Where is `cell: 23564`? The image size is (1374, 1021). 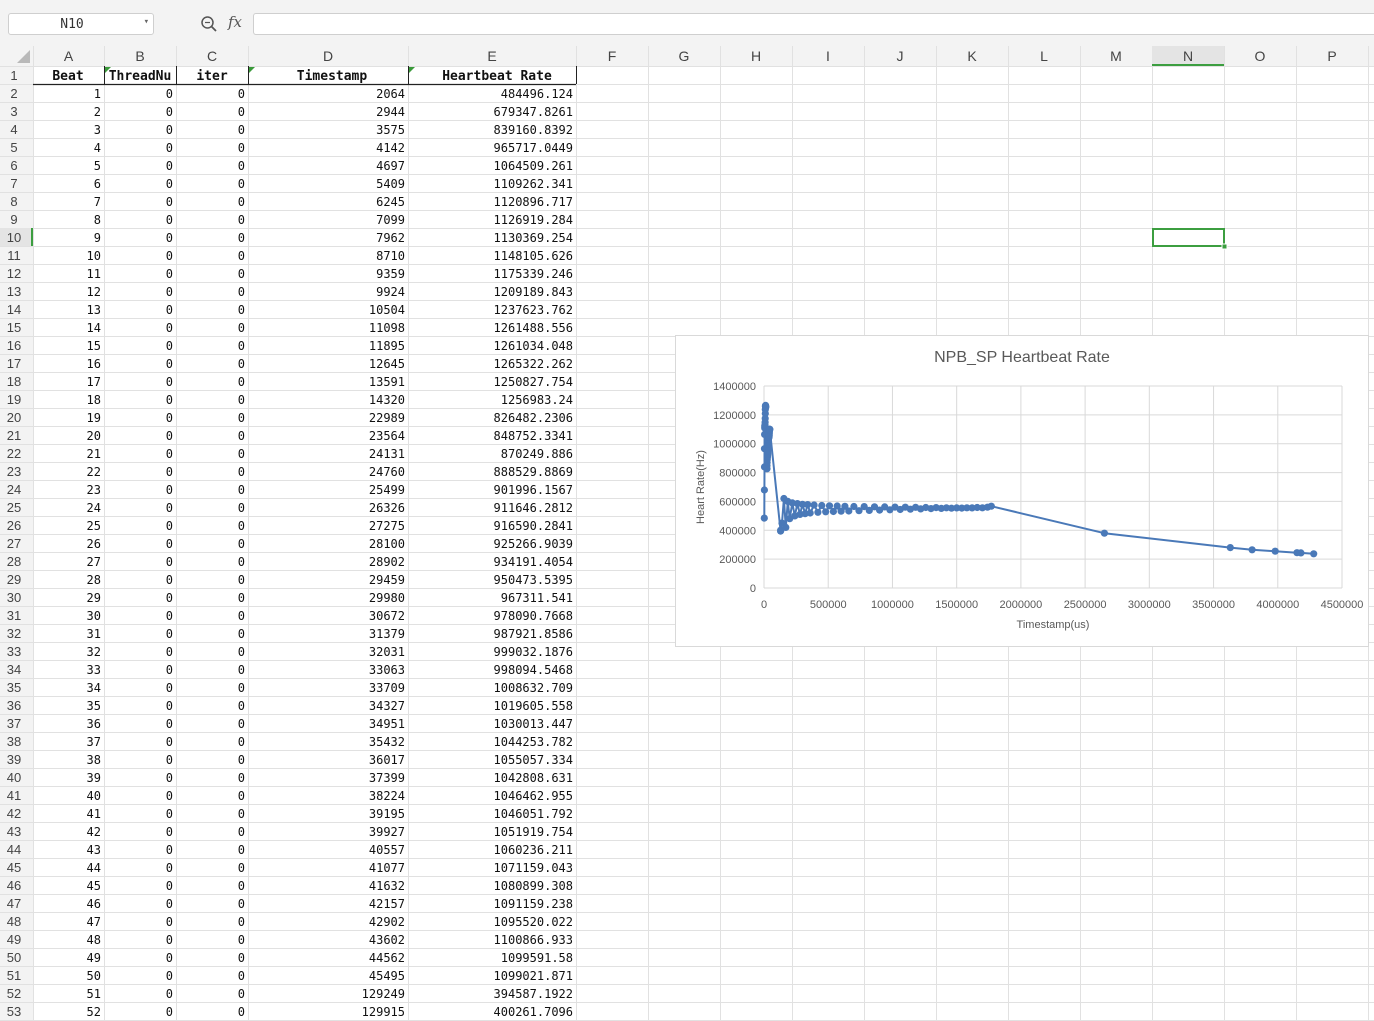
cell: 23564 is located at coordinates (387, 436).